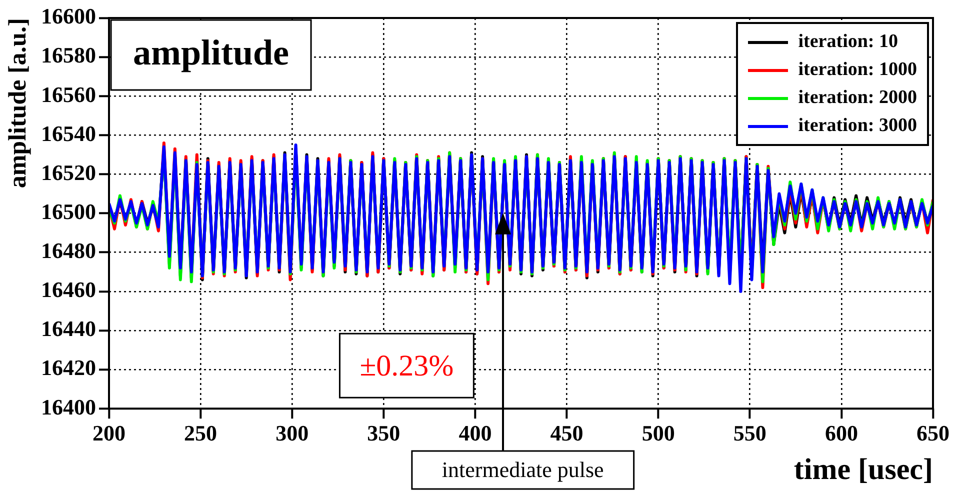 Image resolution: width=957 pixels, height=493 pixels. Describe the element at coordinates (749, 433) in the screenshot. I see `x-tick-label: 550` at that location.